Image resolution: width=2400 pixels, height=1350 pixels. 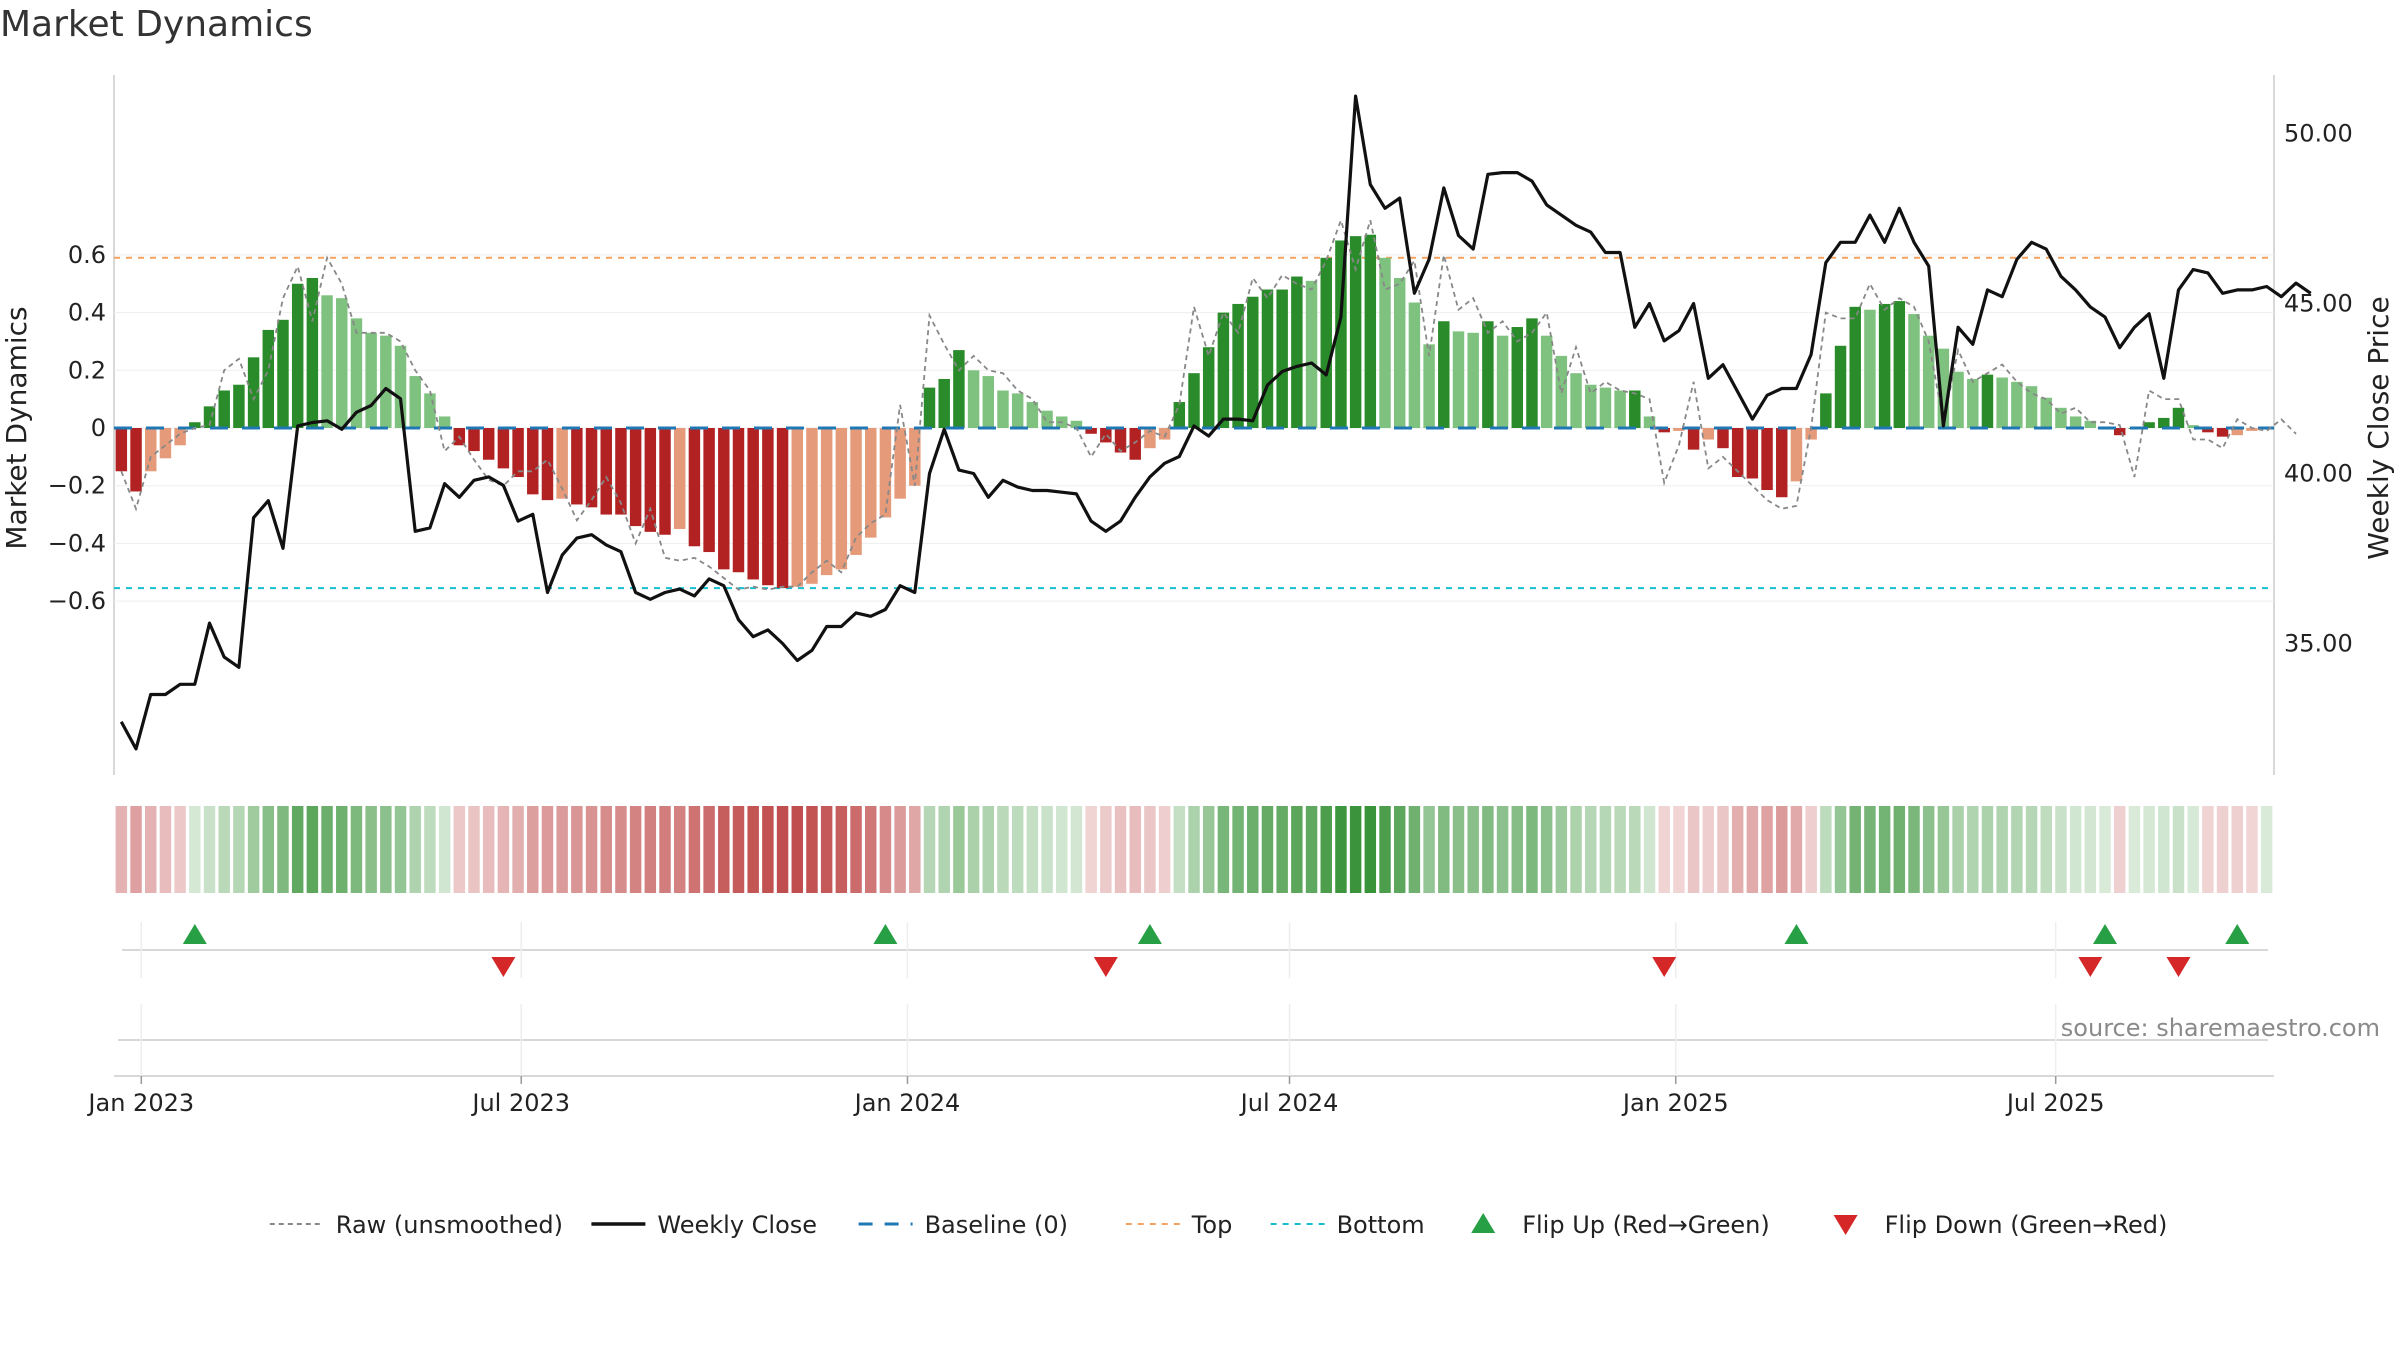 What do you see at coordinates (87, 313) in the screenshot?
I see `y-left-tick-label: 0.4` at bounding box center [87, 313].